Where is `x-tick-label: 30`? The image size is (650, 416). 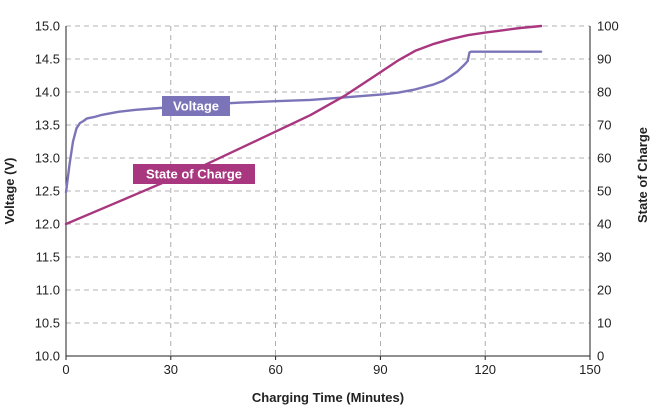 x-tick-label: 30 is located at coordinates (171, 369).